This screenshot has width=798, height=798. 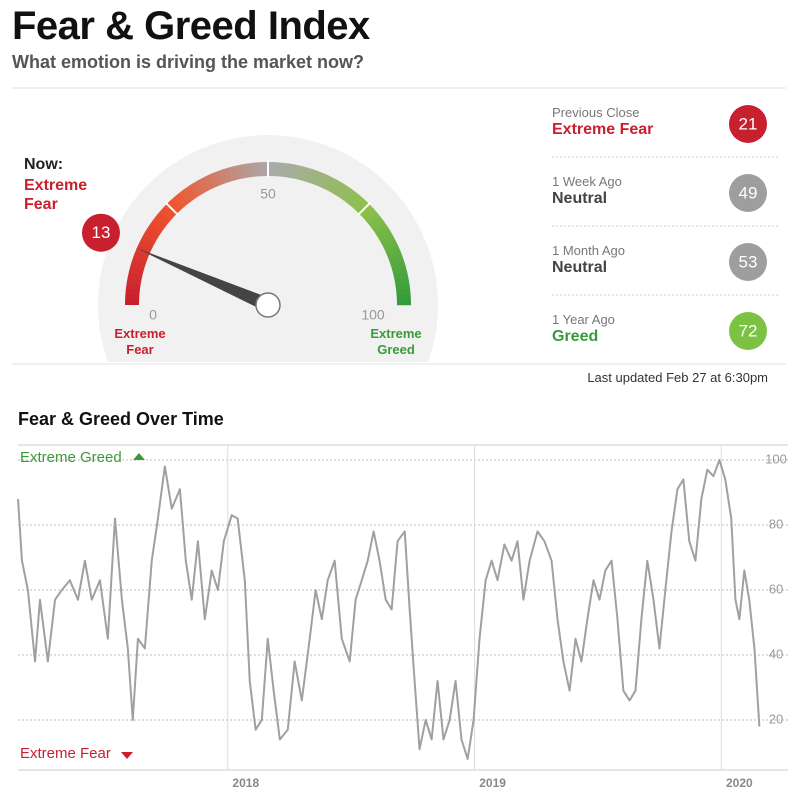 What do you see at coordinates (127, 755) in the screenshot?
I see `down-arrow-icon` at bounding box center [127, 755].